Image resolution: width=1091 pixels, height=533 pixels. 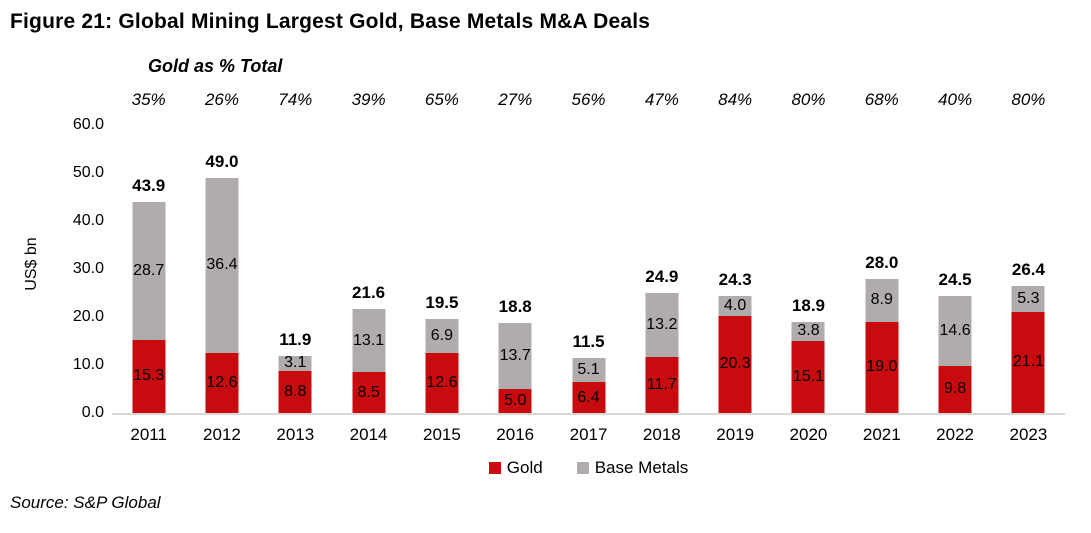 I want to click on gold-pct-row: 35% 26% 74% 39% 65% 27% 56% 47% 84% 80% 68% 40% 80%, so click(x=588, y=100).